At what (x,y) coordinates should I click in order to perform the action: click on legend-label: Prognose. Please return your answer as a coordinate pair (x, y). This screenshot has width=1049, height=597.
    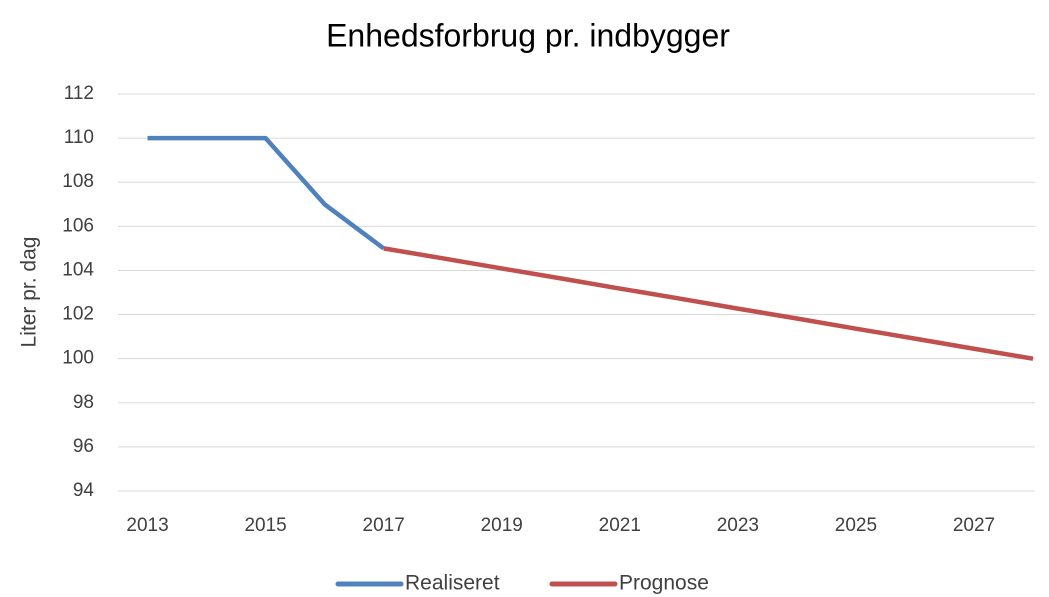
    Looking at the image, I should click on (664, 583).